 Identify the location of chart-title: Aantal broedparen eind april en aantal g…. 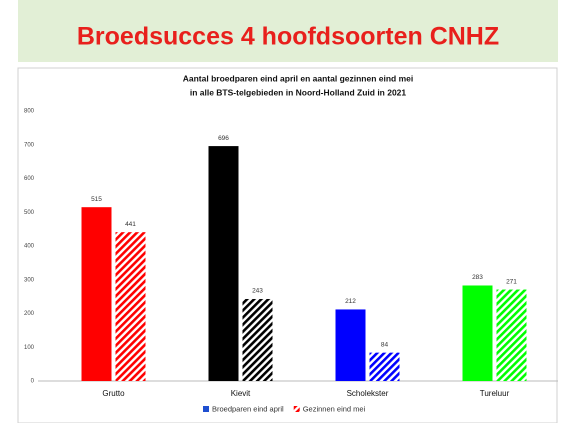
(298, 78).